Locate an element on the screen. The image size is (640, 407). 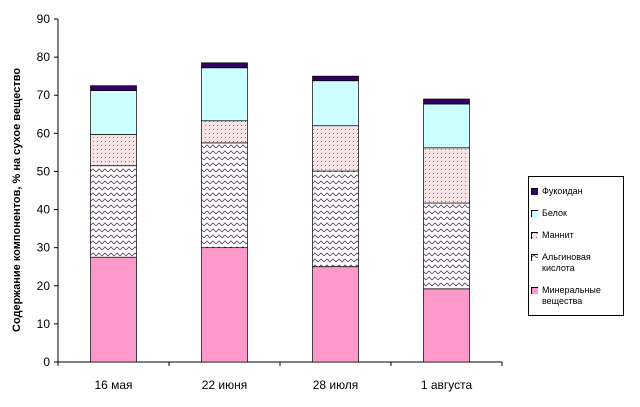
legend-item: Фукоидан is located at coordinates (576, 191).